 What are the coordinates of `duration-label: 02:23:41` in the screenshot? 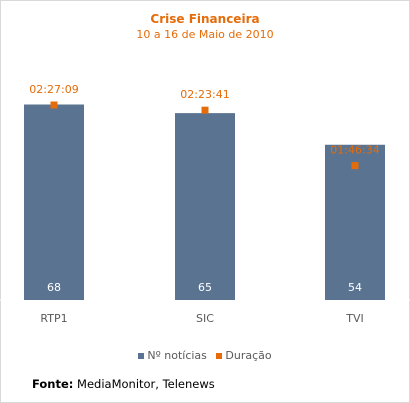 It's located at (204, 94).